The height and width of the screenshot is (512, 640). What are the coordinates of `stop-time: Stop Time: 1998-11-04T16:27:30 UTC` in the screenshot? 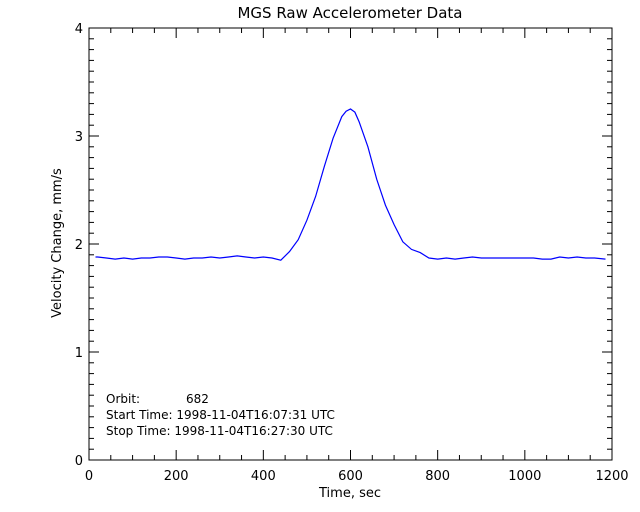 It's located at (219, 431).